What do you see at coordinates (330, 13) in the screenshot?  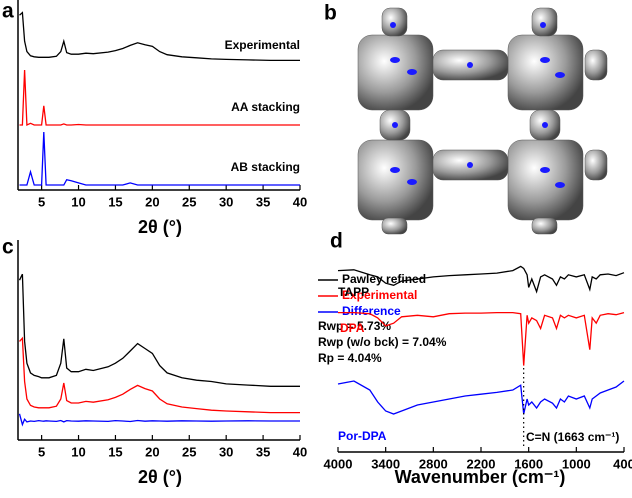 I see `panel-label: b` at bounding box center [330, 13].